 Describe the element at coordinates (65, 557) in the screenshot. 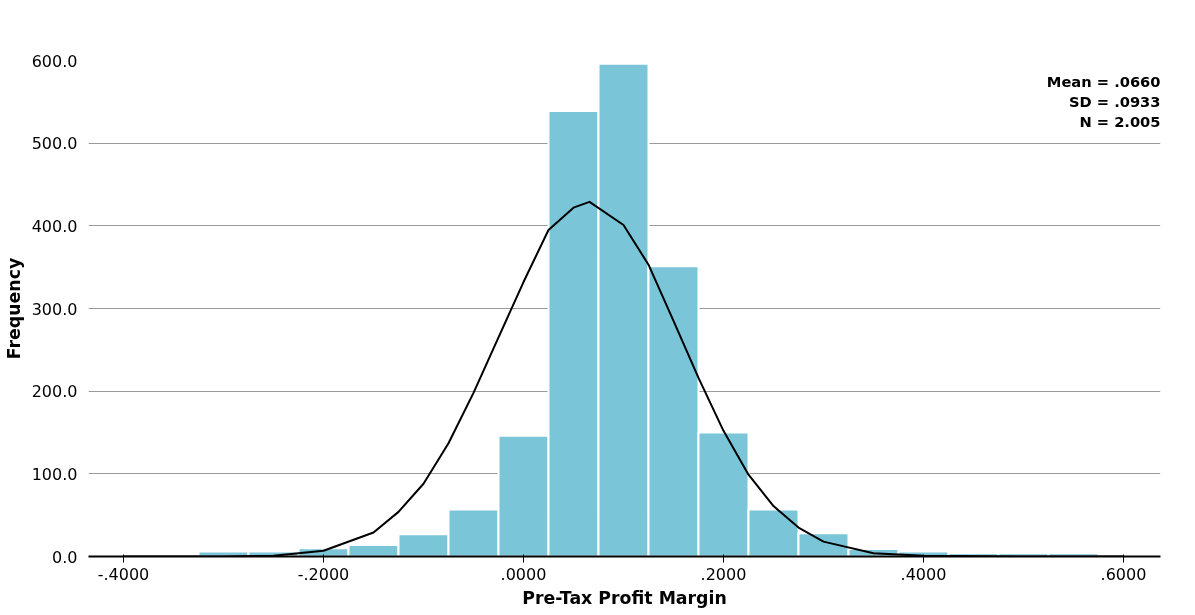

I see `y-tick-label: 0.0` at that location.